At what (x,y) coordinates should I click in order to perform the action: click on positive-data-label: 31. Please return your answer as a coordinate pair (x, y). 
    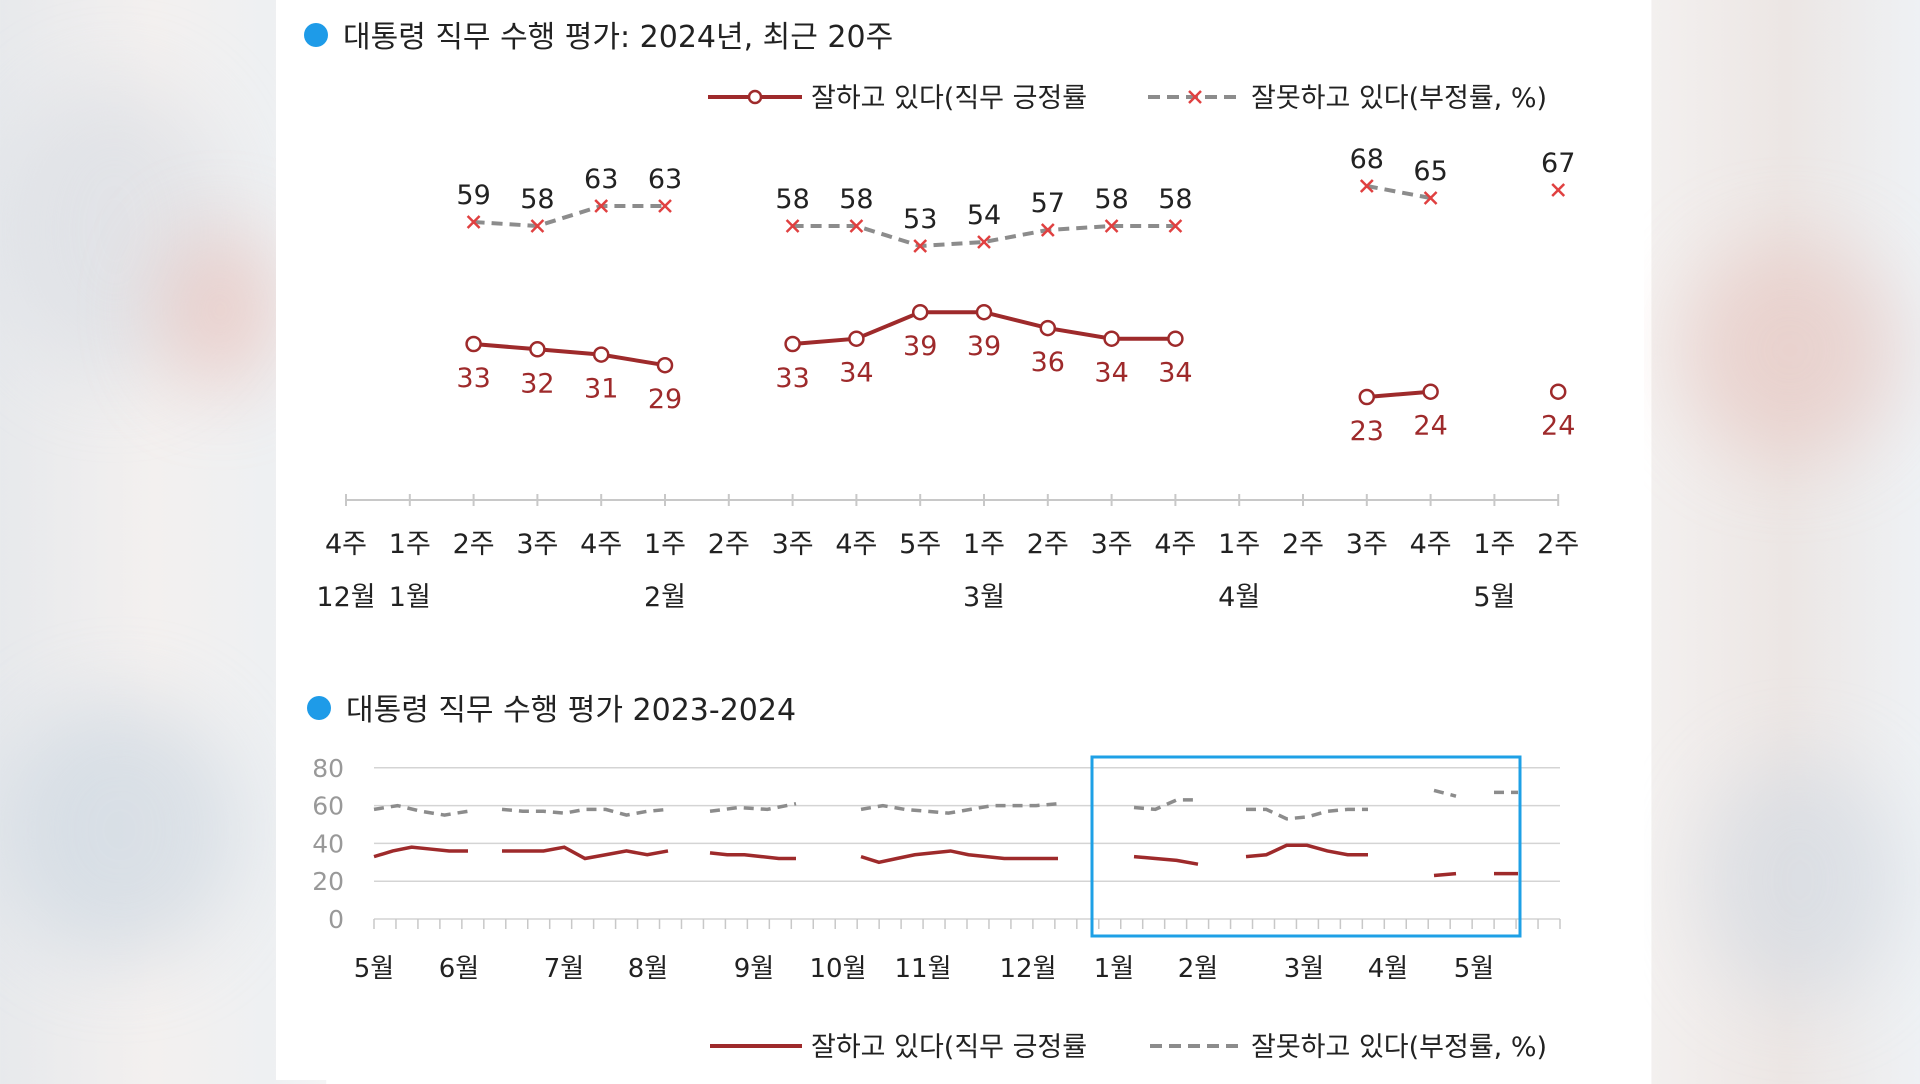
    Looking at the image, I should click on (601, 389).